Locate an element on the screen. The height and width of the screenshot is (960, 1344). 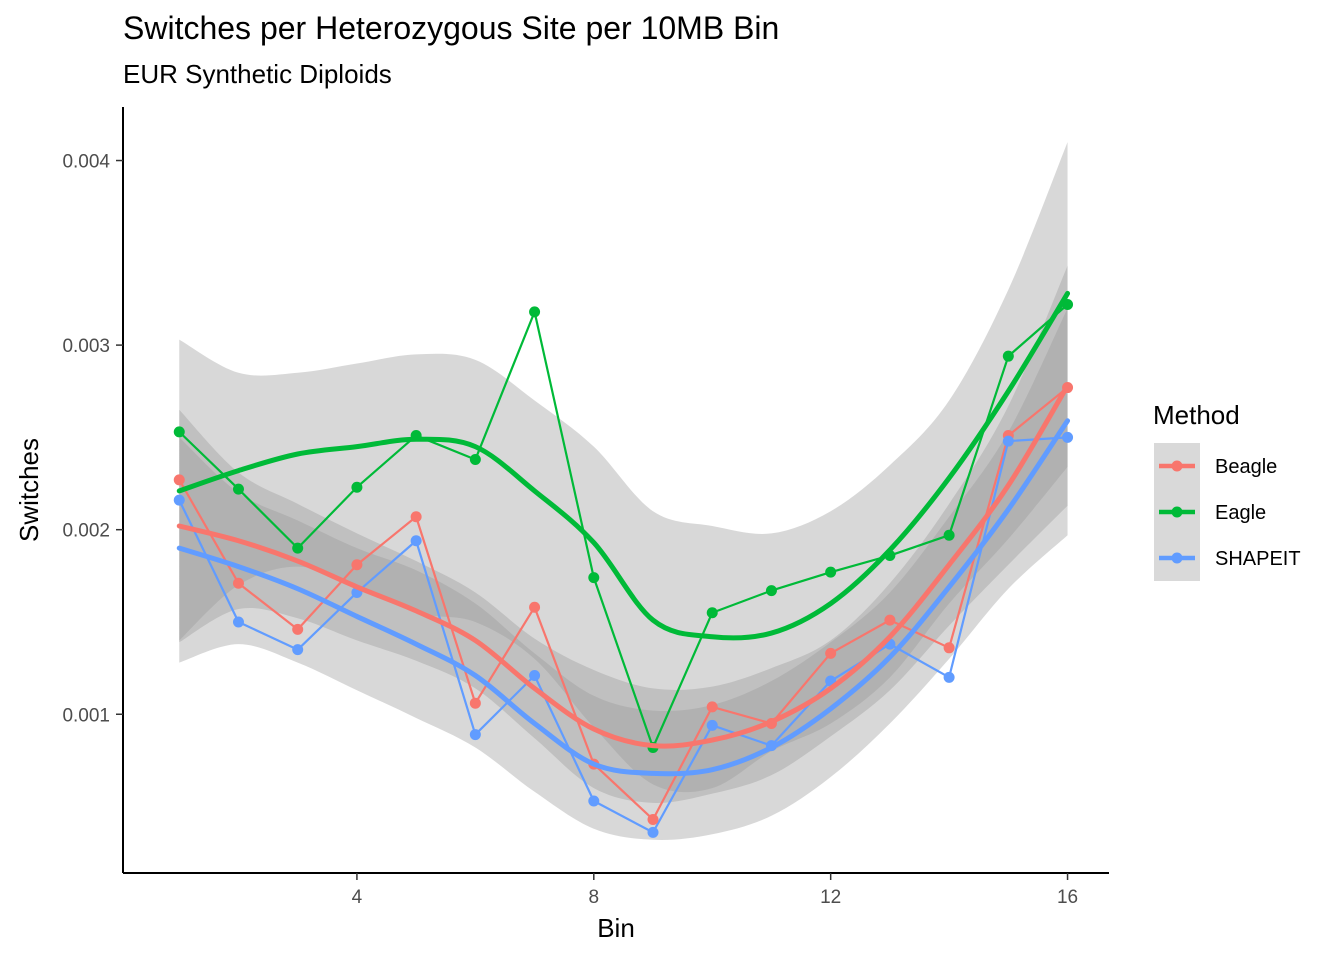
legend-title: Method is located at coordinates (1196, 415).